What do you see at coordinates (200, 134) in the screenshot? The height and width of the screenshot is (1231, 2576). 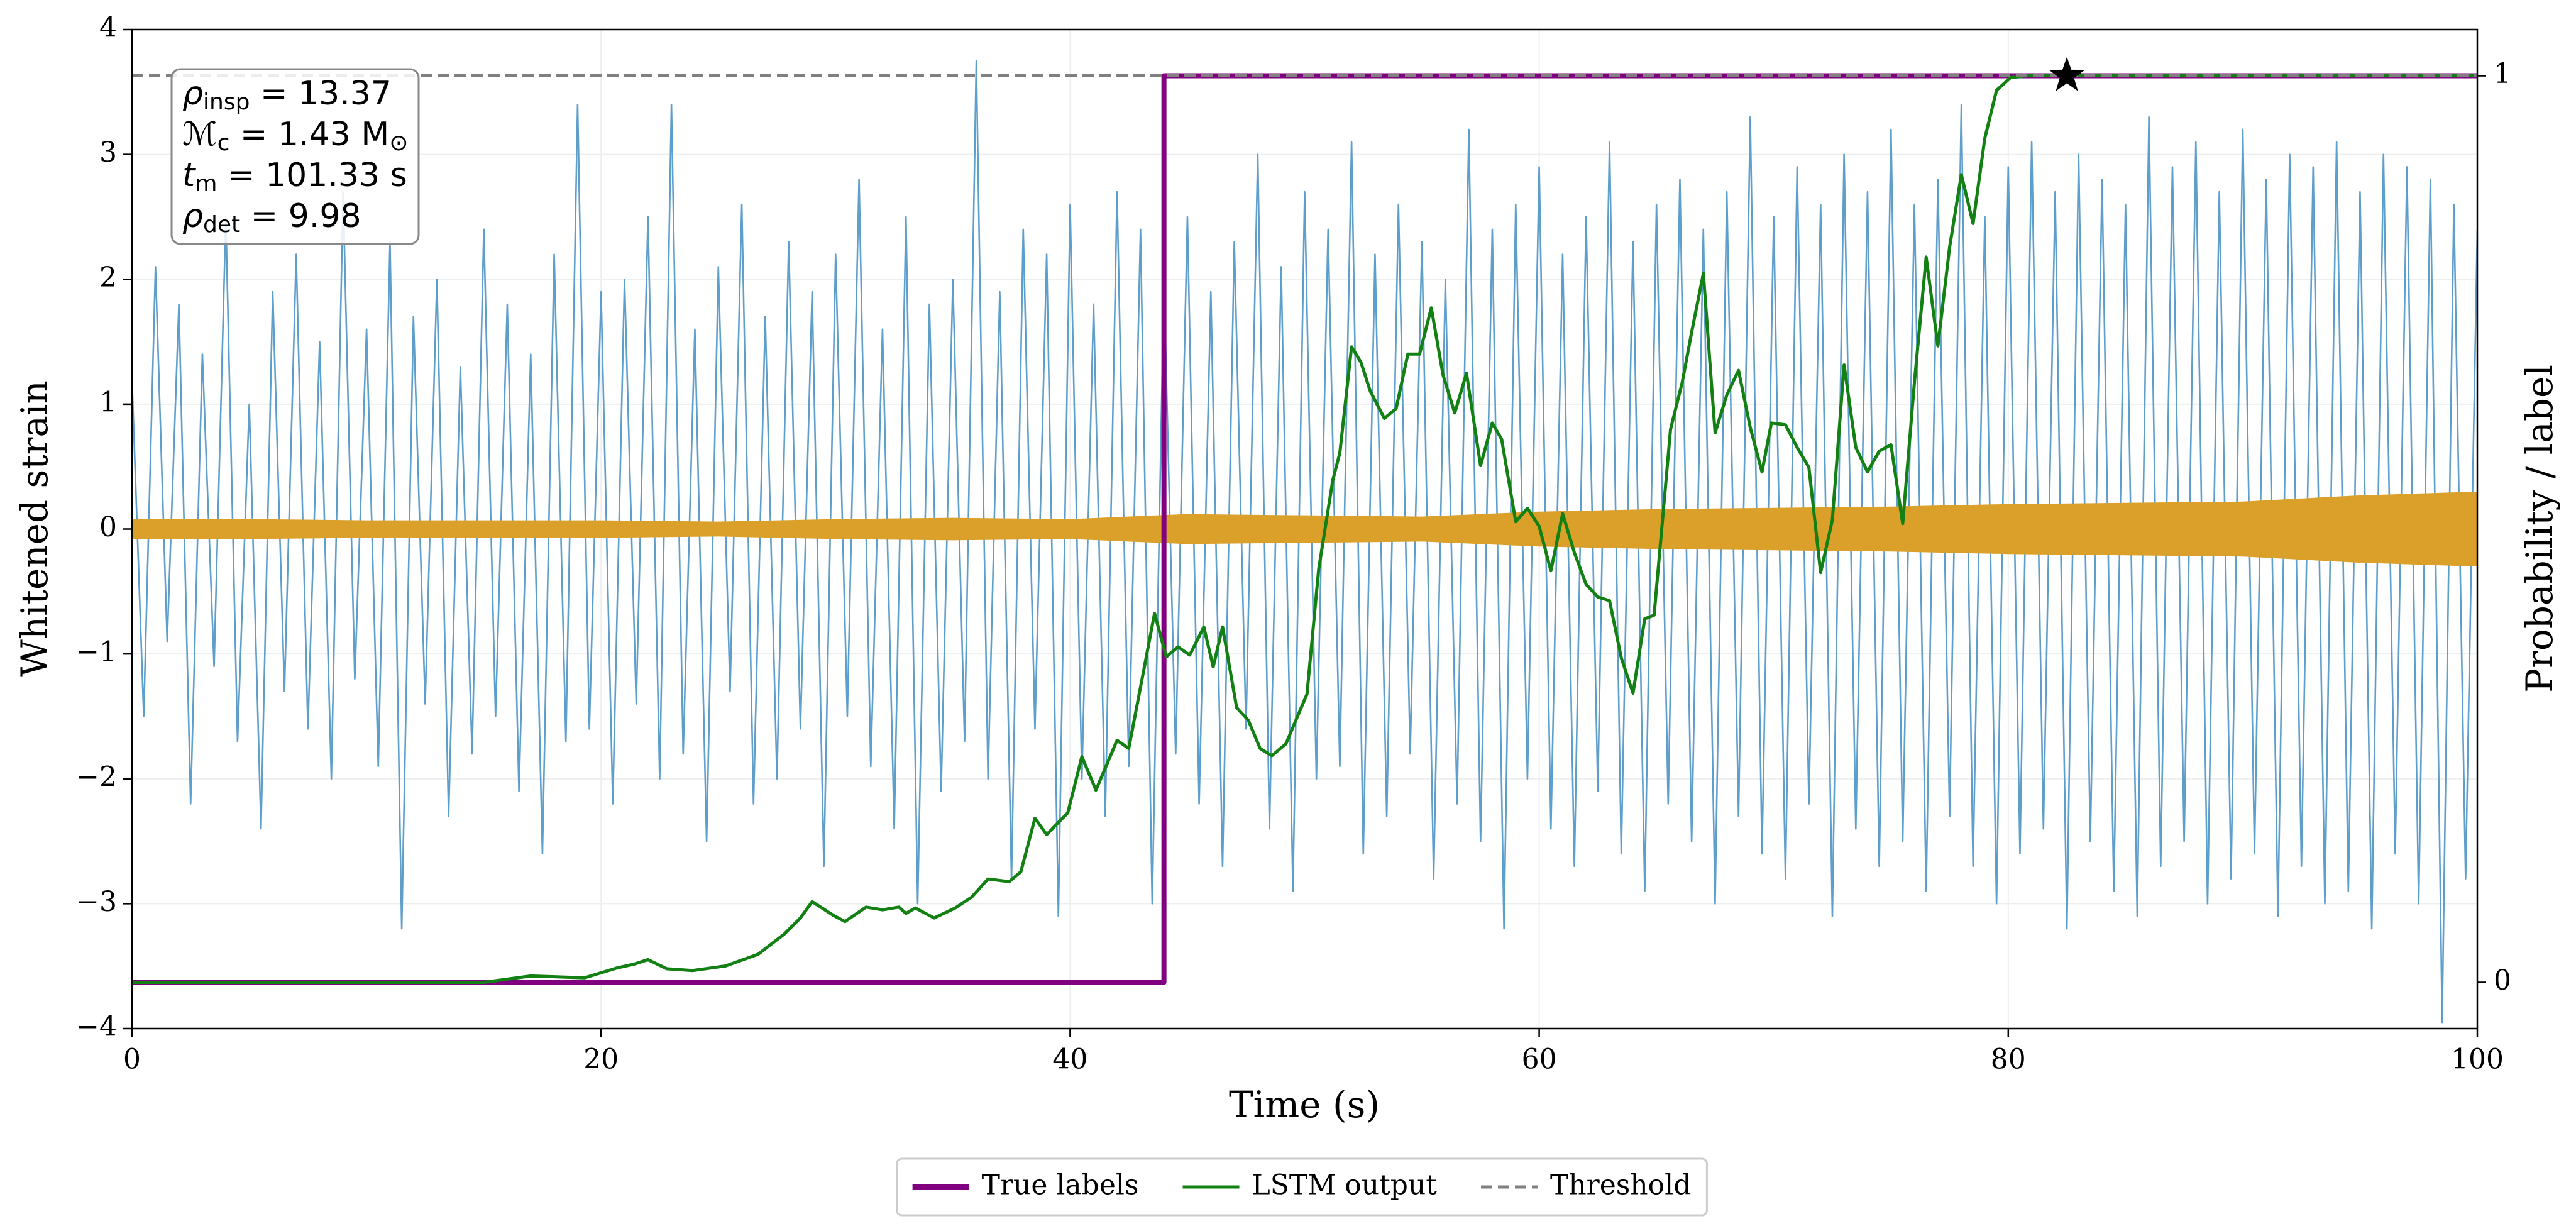 I see `annotation-text: ℳ` at bounding box center [200, 134].